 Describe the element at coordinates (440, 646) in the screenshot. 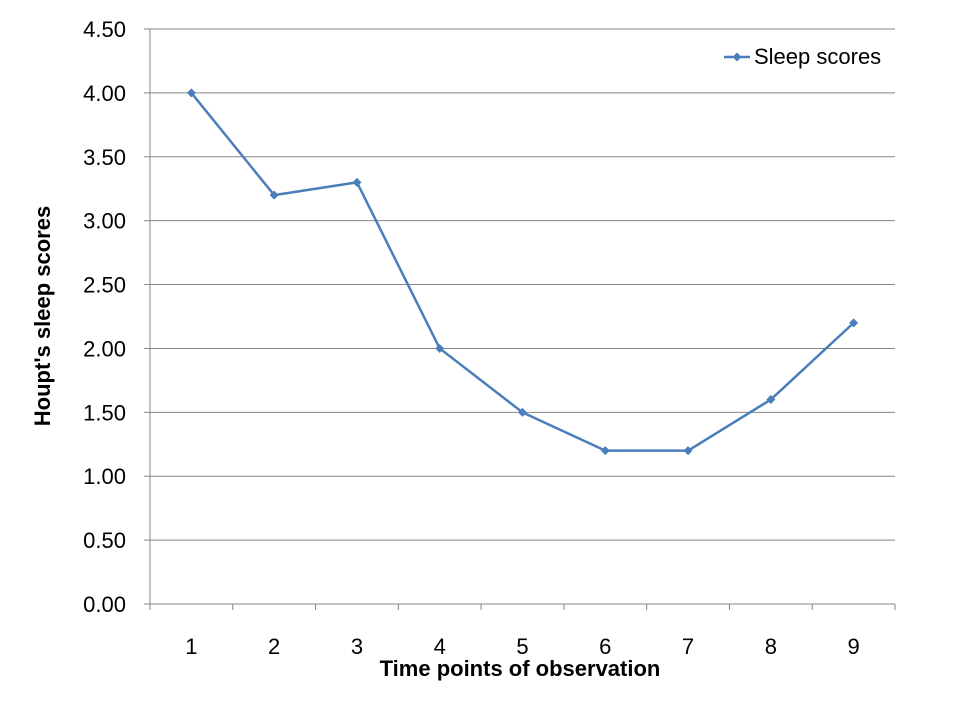

I see `x-tick-label: 4` at that location.